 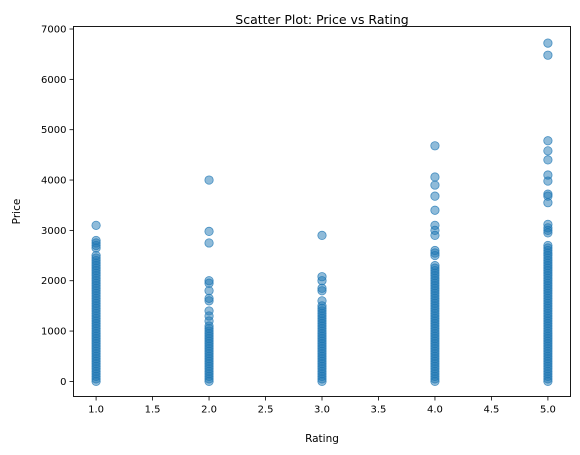 What do you see at coordinates (209, 410) in the screenshot?
I see `x-tick-label: 2.0` at bounding box center [209, 410].